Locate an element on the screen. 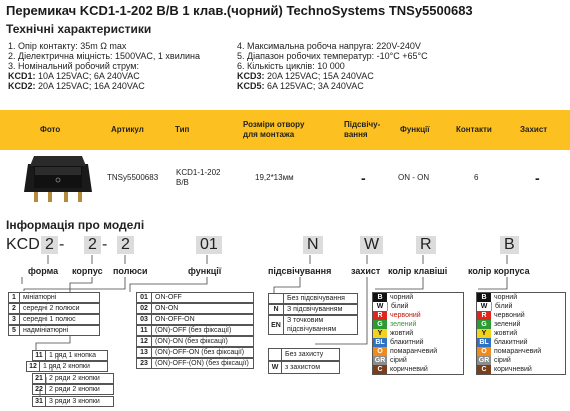 This screenshot has height=411, width=570. info-heading: Інформація про моделі is located at coordinates (75, 225).